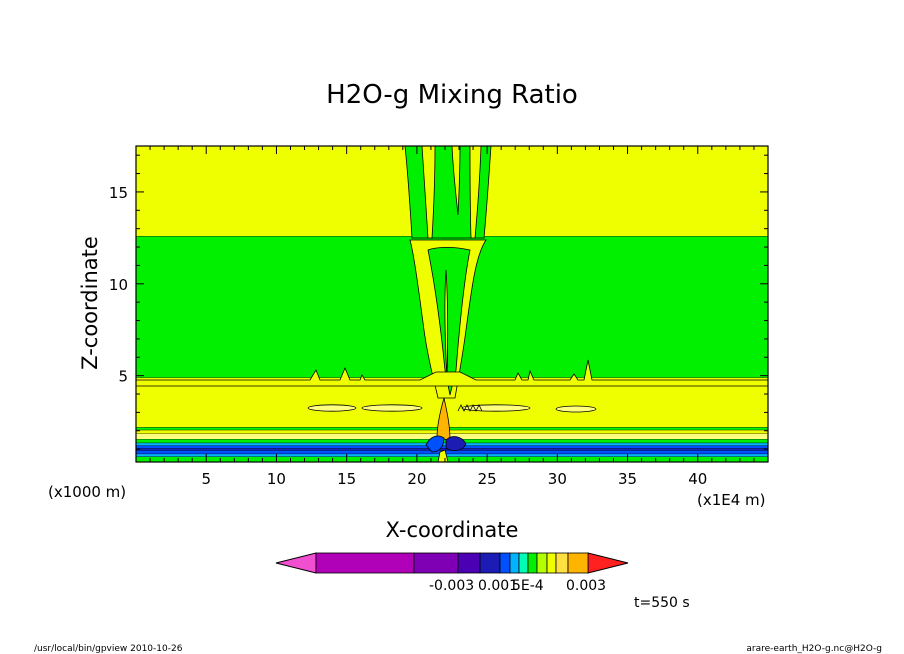  What do you see at coordinates (557, 479) in the screenshot?
I see `x-tick-label: 30` at bounding box center [557, 479].